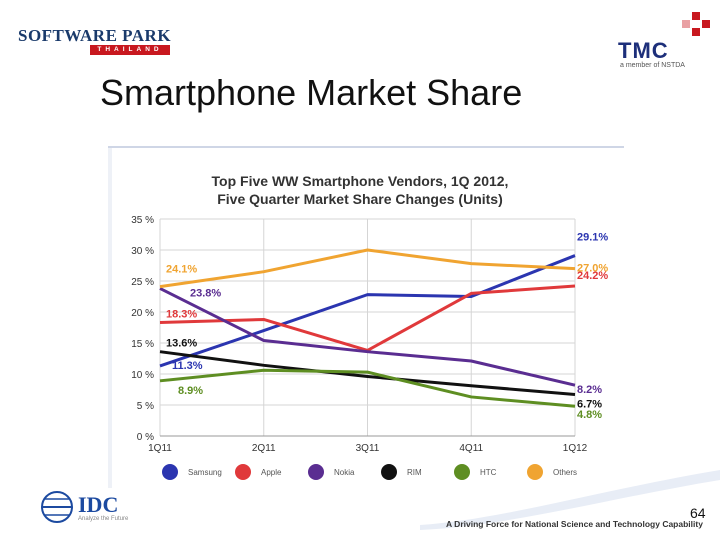  What do you see at coordinates (187, 366) in the screenshot?
I see `start-label-samsung: 11.3%` at bounding box center [187, 366].